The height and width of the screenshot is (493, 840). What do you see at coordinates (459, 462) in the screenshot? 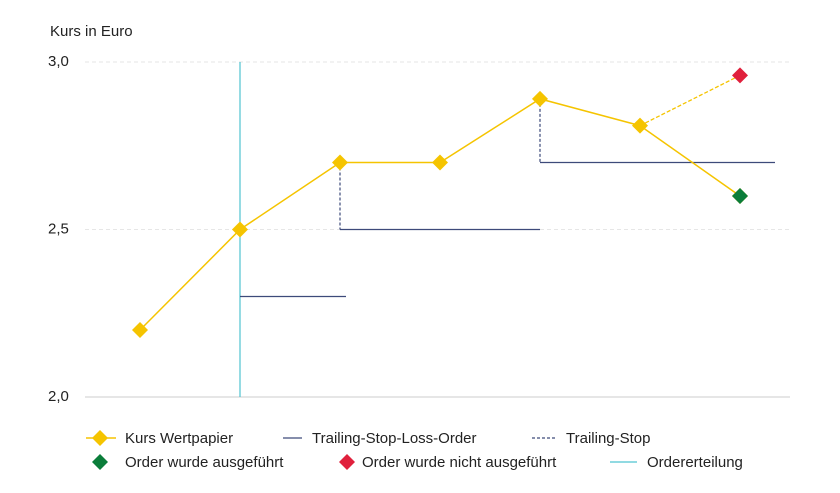
I see `legend-label: Order wurde nicht ausgeführt` at bounding box center [459, 462].